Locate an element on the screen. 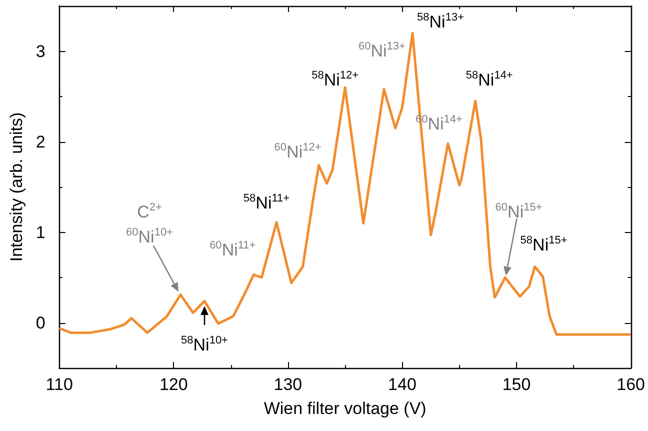  x-tick-label: 120 is located at coordinates (173, 384).